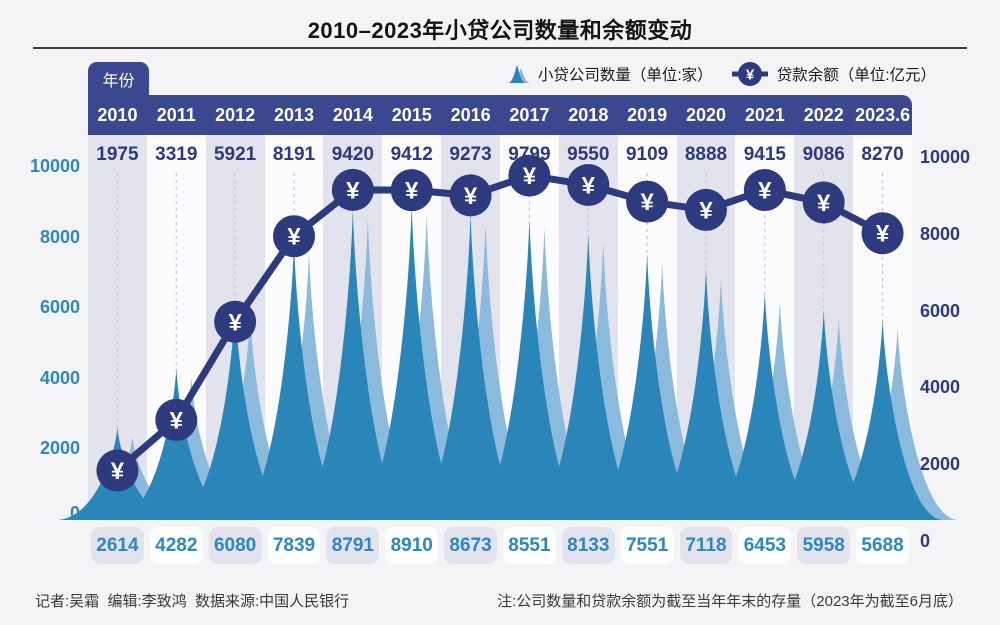 The image size is (1000, 625). I want to click on year-label: 2012, so click(235, 114).